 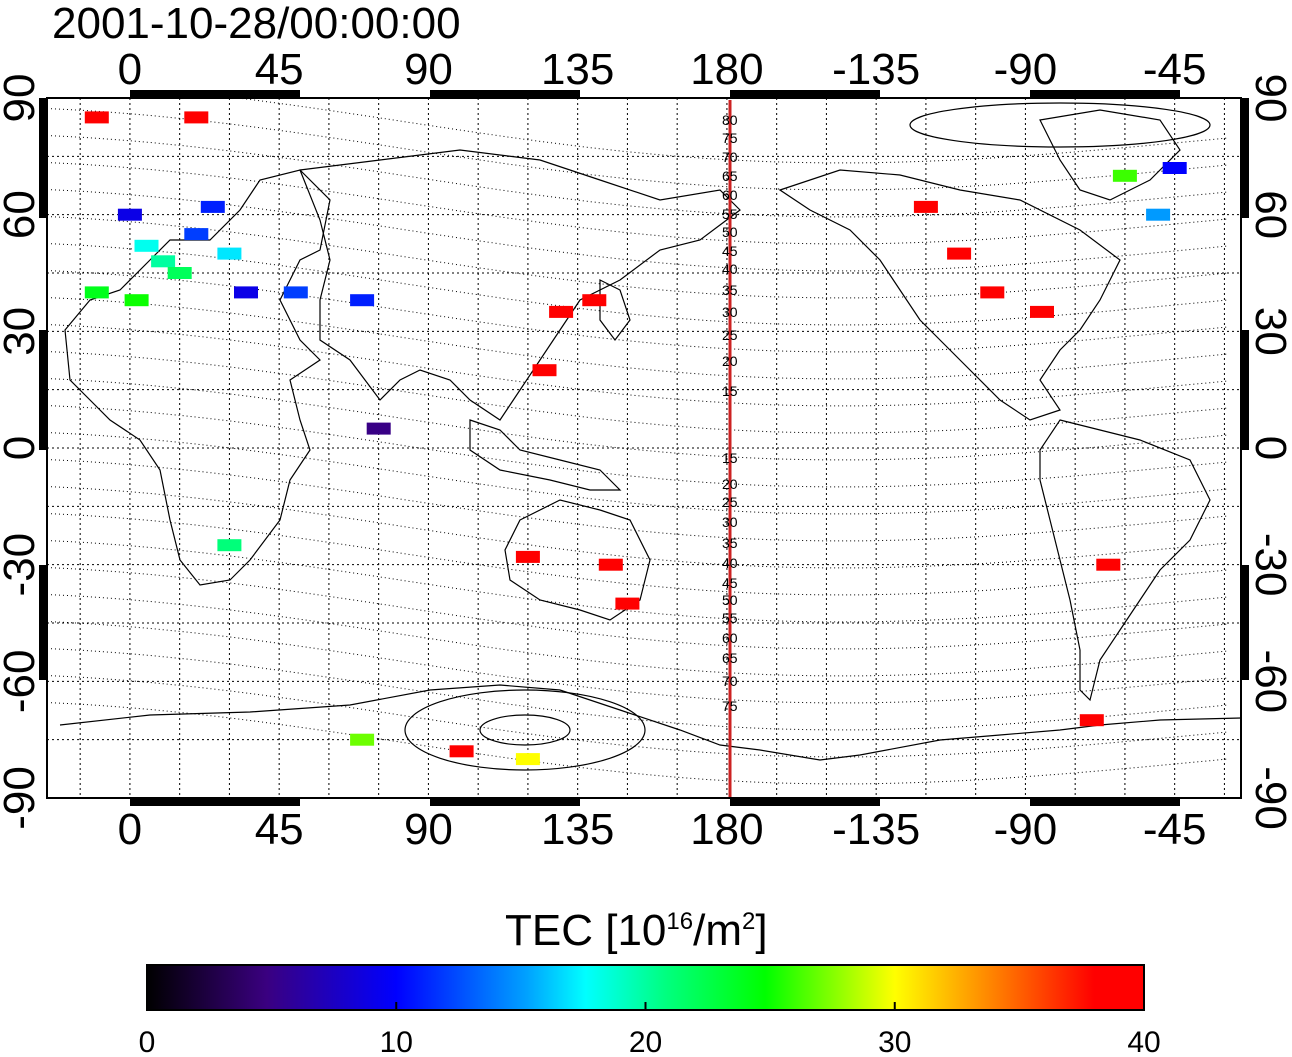 I want to click on contour-label: 45, so click(x=730, y=251).